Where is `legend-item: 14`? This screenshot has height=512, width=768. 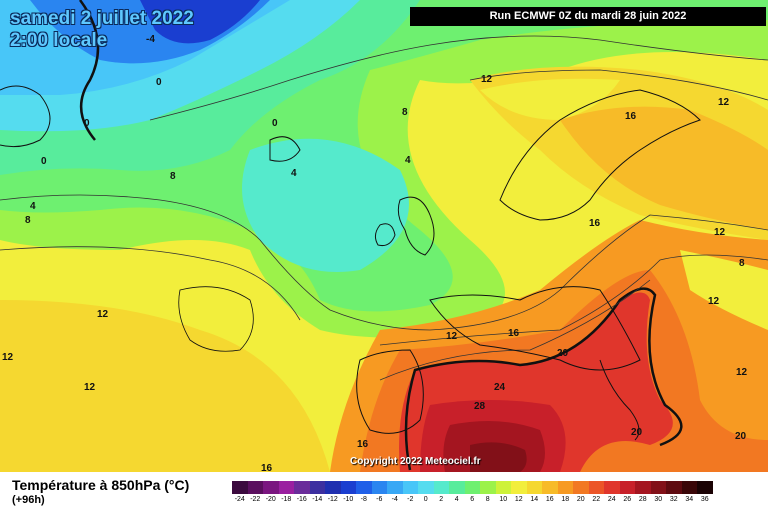
legend-item: 14 is located at coordinates (534, 493).